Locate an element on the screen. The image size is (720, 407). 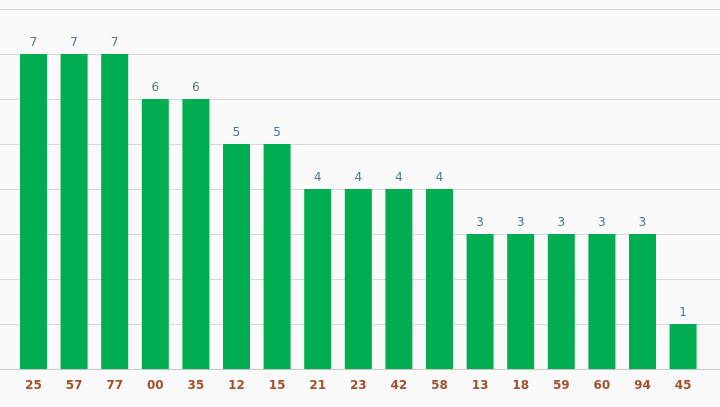
value-label-15: 5 is located at coordinates (277, 132).